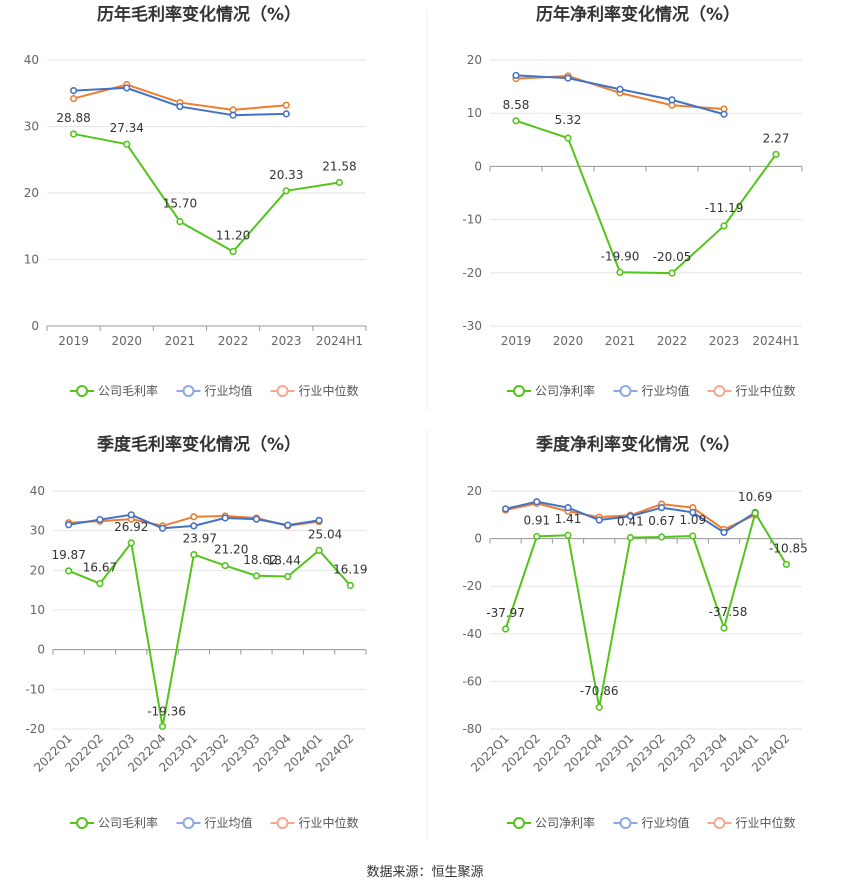  Describe the element at coordinates (166, 711) in the screenshot. I see `data-label: -19.36` at that location.